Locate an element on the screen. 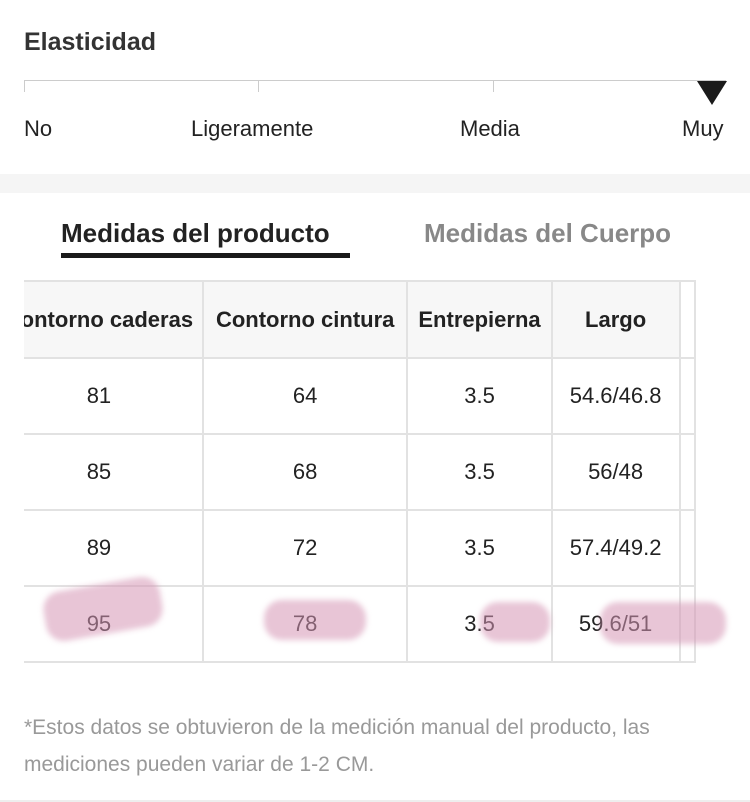 The image size is (750, 802). column-header-hips: Contorno caderas is located at coordinates (114, 319).